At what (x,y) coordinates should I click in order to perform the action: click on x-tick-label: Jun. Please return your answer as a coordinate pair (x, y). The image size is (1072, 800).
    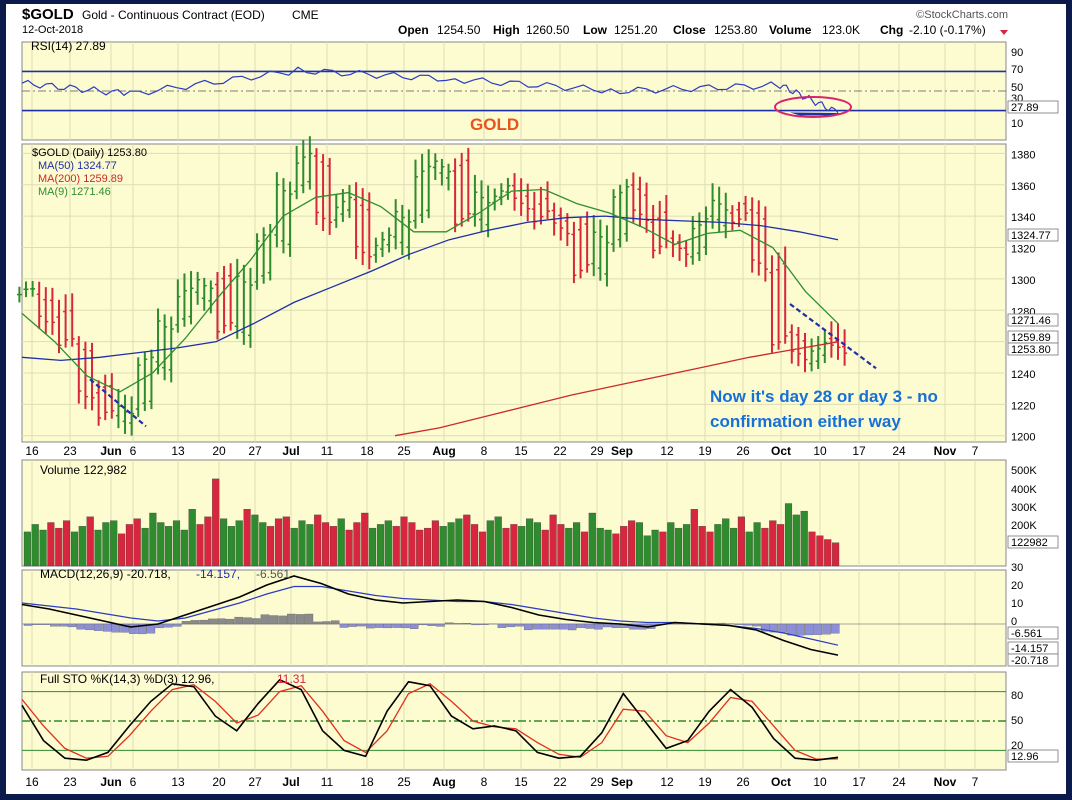
    Looking at the image, I should click on (110, 451).